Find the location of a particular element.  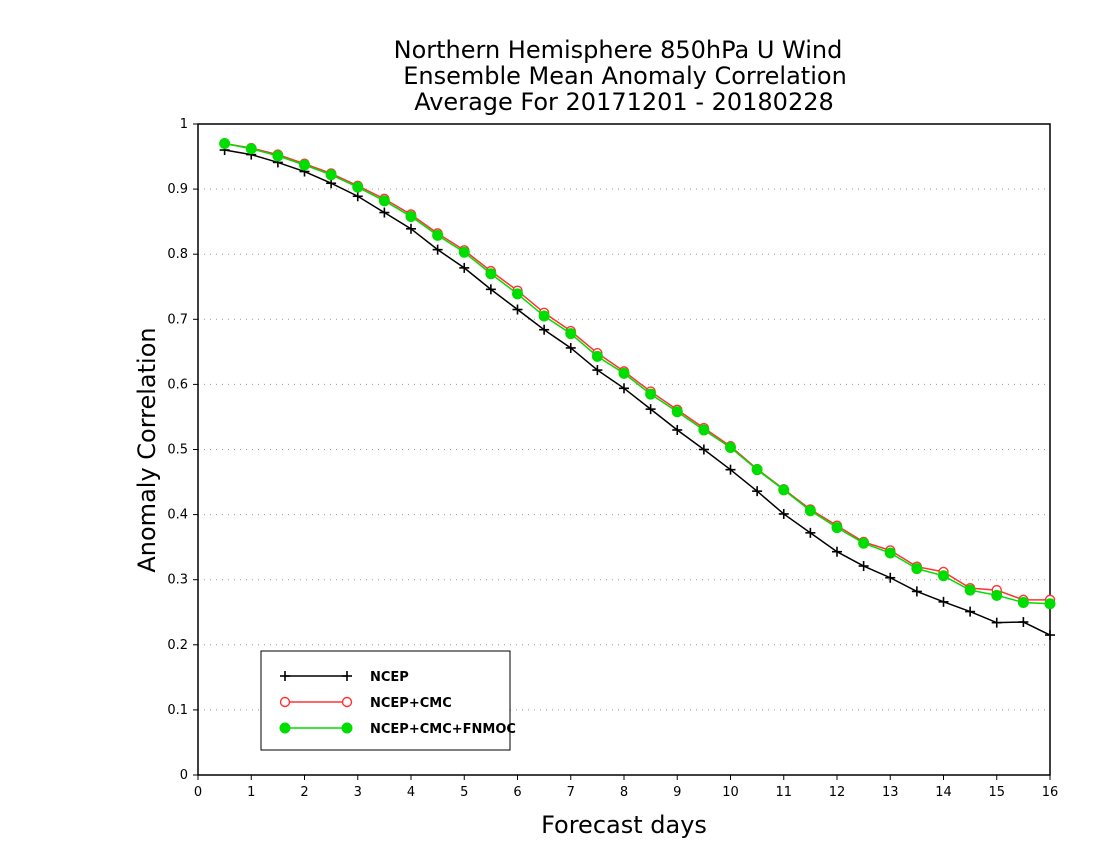

x-tick-label: 1 is located at coordinates (251, 792).